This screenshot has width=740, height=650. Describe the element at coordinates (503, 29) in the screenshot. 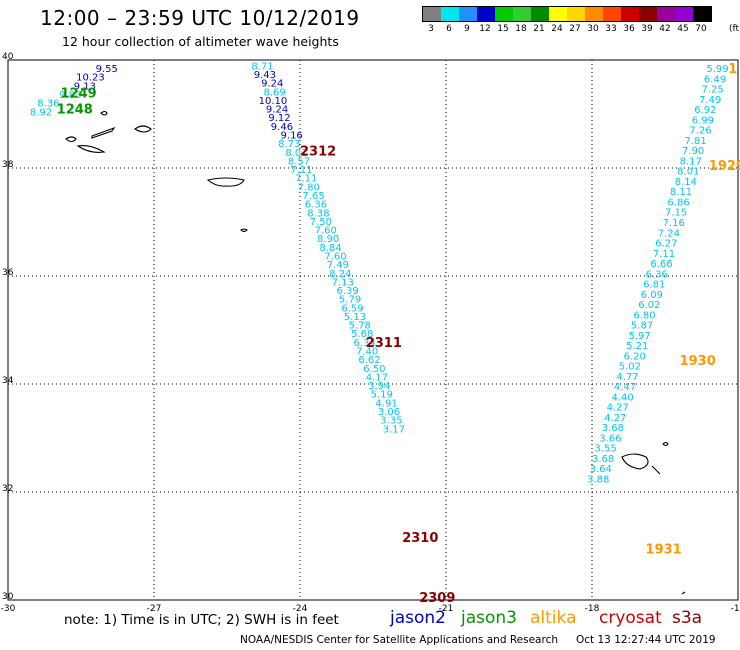

I see `legend-label: 15` at that location.